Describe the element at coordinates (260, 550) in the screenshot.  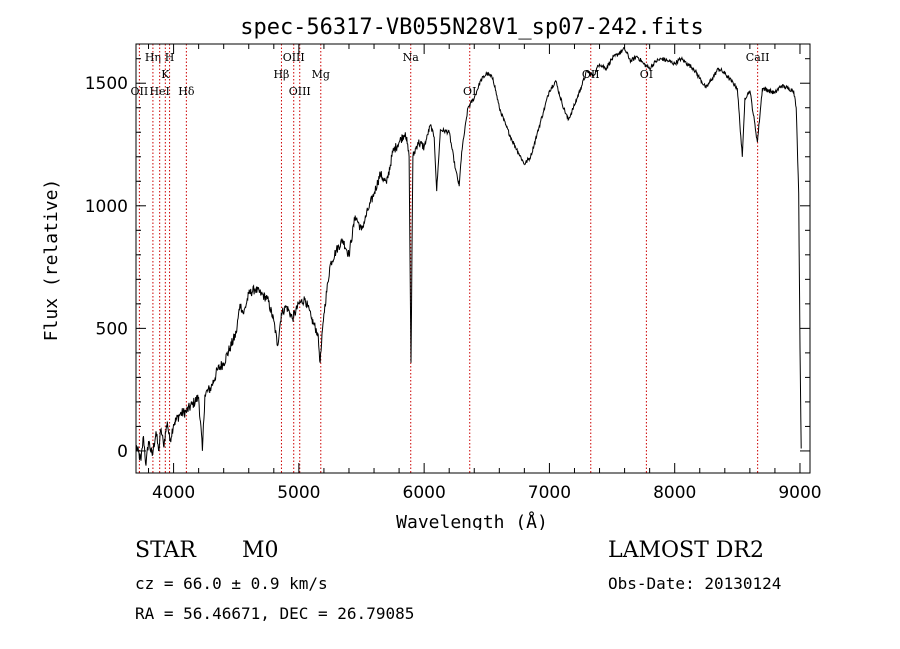
I see `object-subclass: M0` at that location.